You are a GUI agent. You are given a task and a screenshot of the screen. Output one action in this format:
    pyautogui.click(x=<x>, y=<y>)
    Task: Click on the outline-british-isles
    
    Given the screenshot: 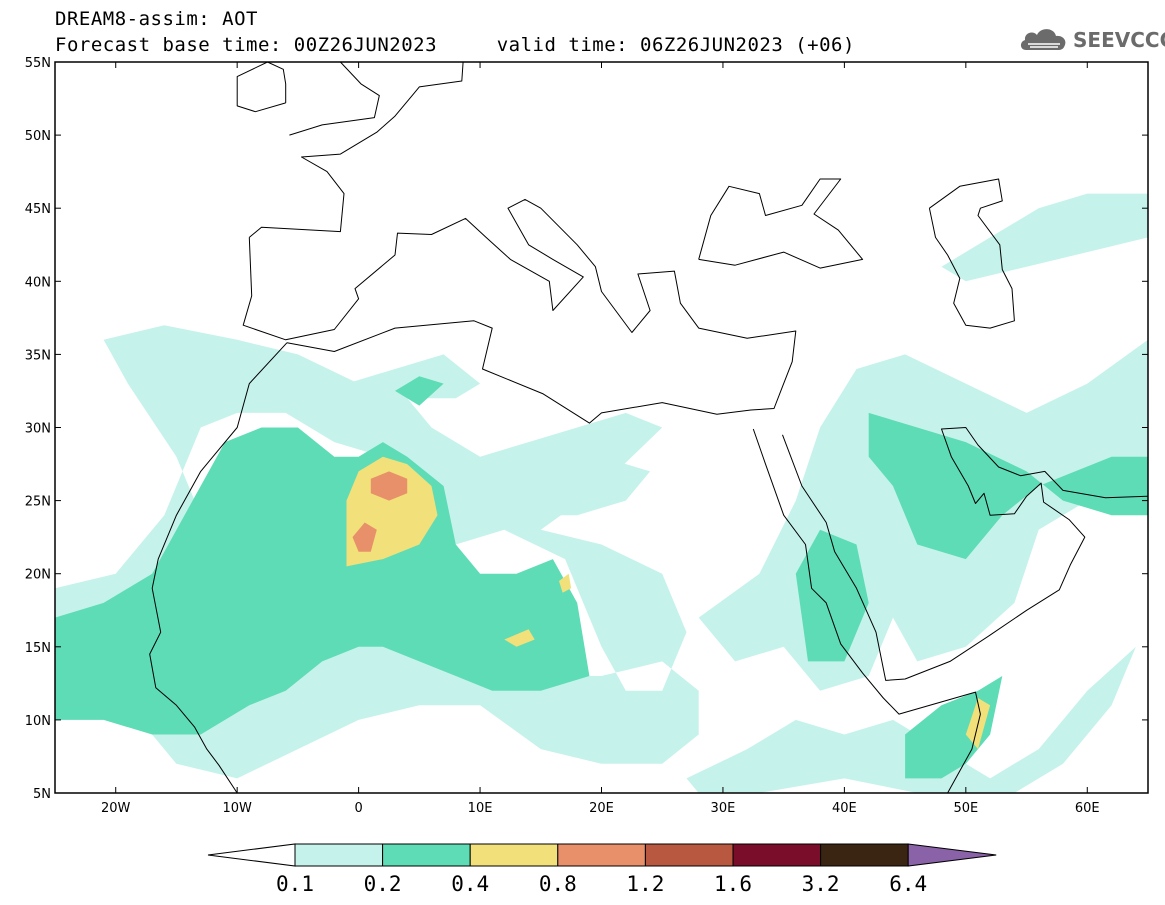 What is the action you would take?
    pyautogui.click(x=334, y=99)
    